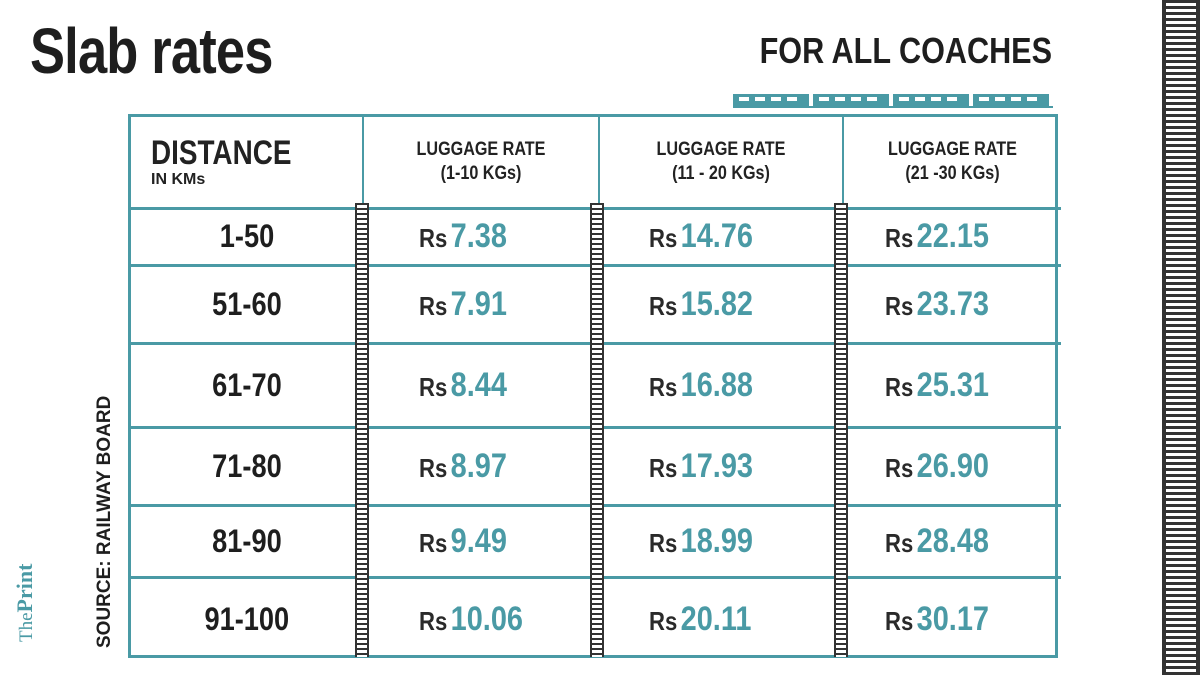  I want to click on train-illustration, so click(893, 101).